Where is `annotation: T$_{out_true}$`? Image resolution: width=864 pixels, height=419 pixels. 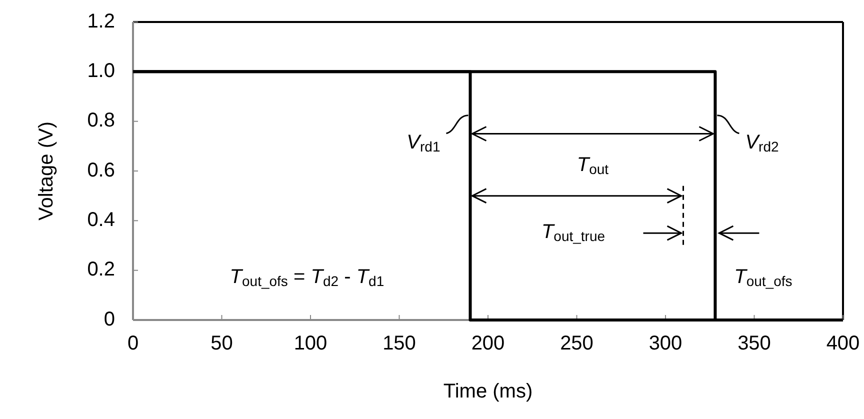
annotation: T$_{out_true}$ is located at coordinates (573, 232).